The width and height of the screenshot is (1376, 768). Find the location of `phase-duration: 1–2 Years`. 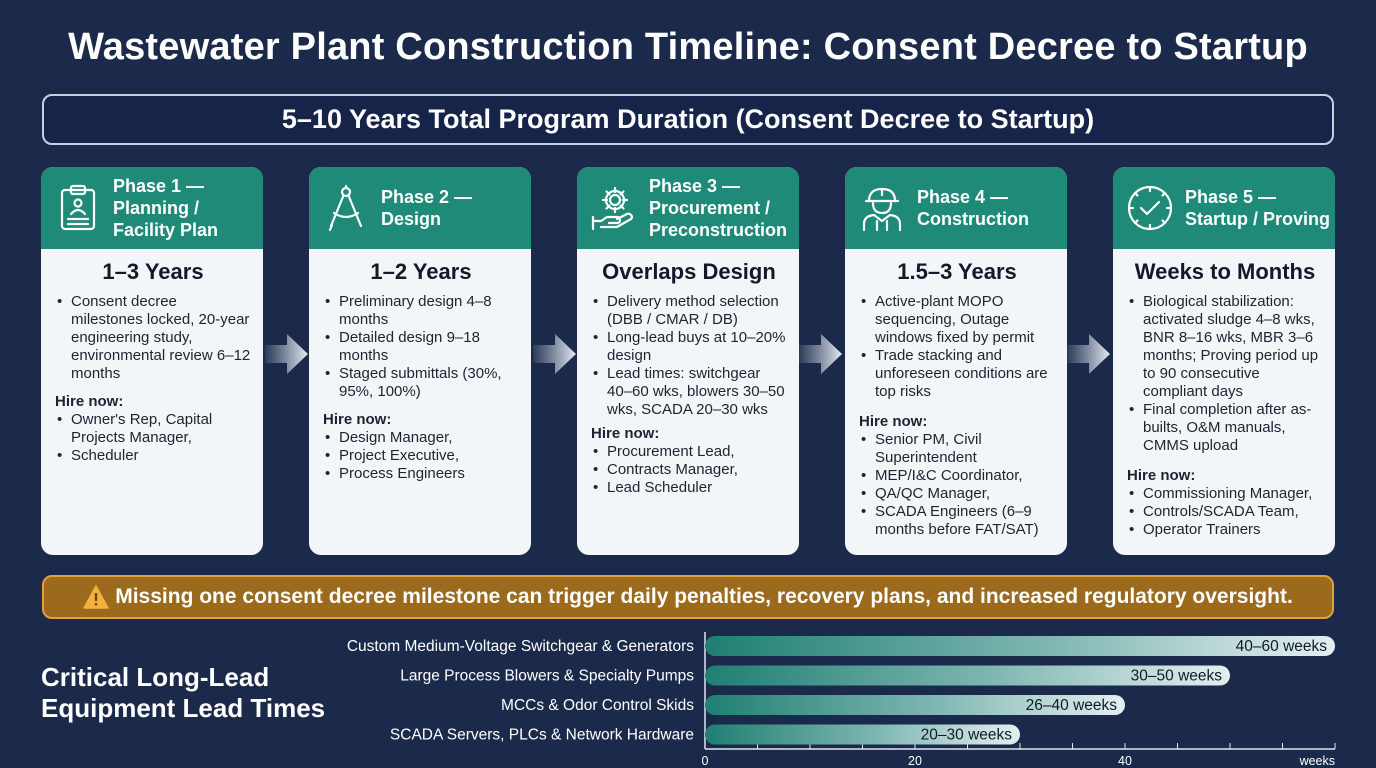

phase-duration: 1–2 Years is located at coordinates (421, 271).